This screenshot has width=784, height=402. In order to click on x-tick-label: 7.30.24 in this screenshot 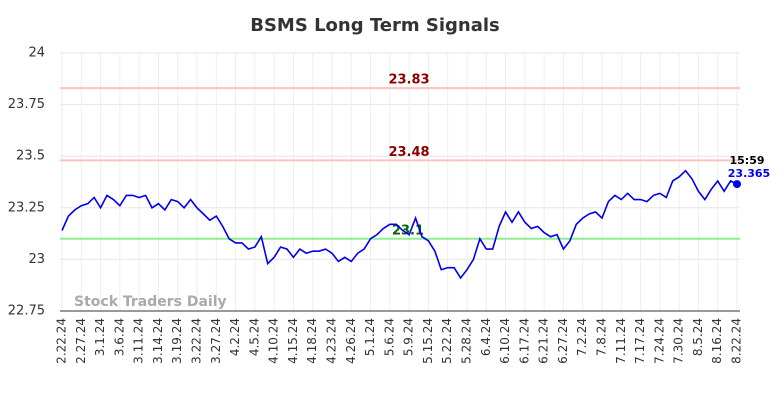, I will do `click(679, 341)`.